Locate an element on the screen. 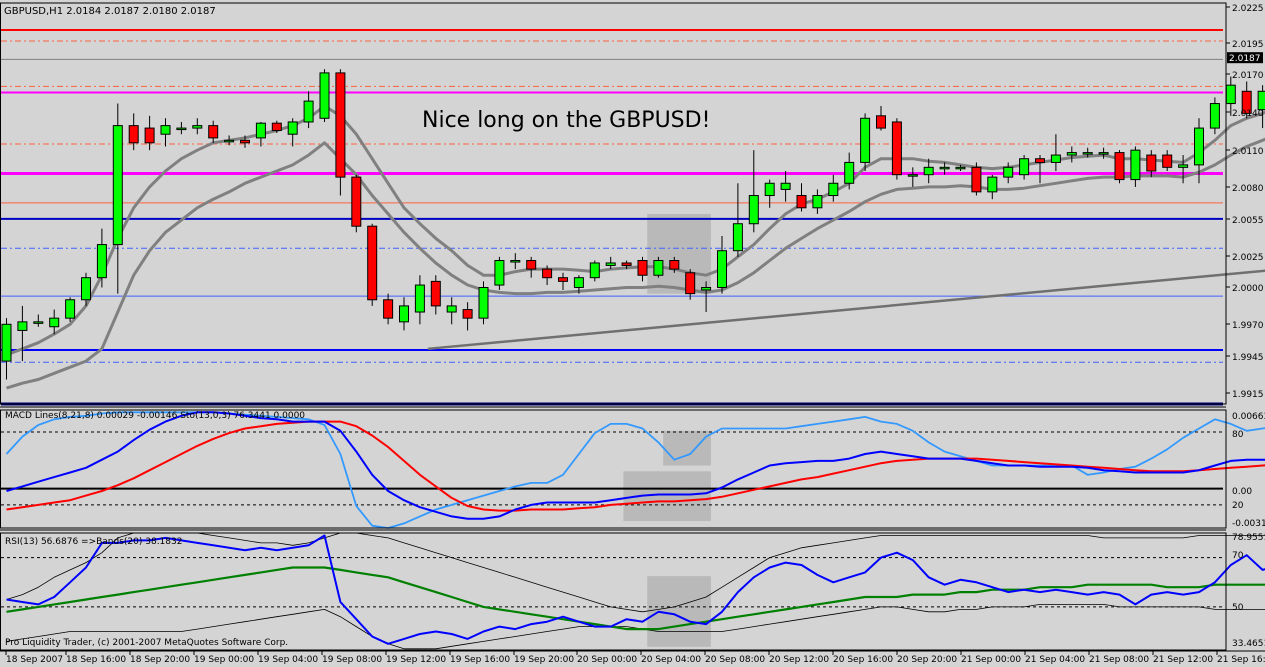  price-axis-label: 1.9970 is located at coordinates (1248, 326).